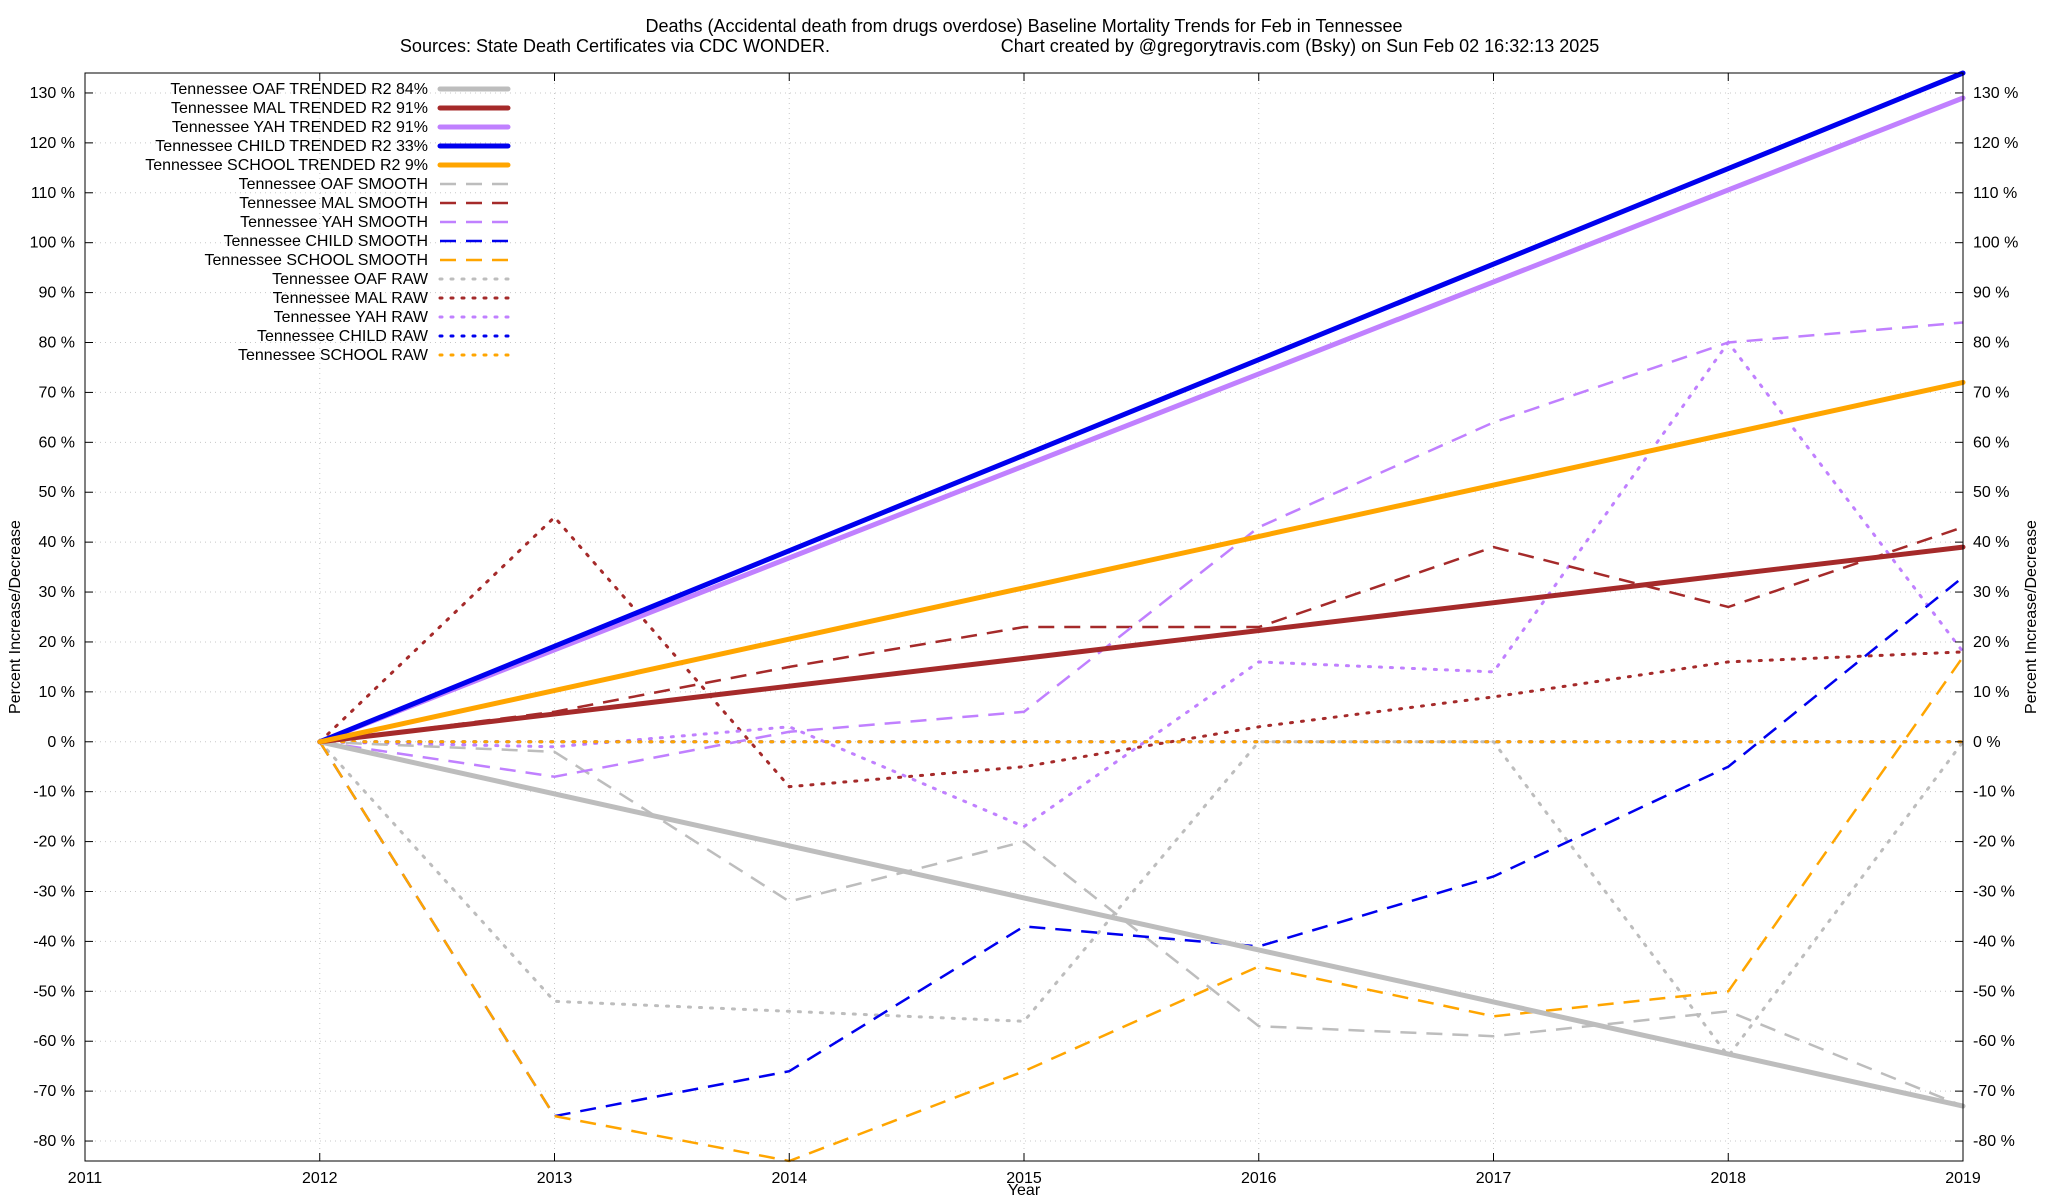 The height and width of the screenshot is (1200, 2048). I want to click on y-tick-label-left: -40 %, so click(54, 941).